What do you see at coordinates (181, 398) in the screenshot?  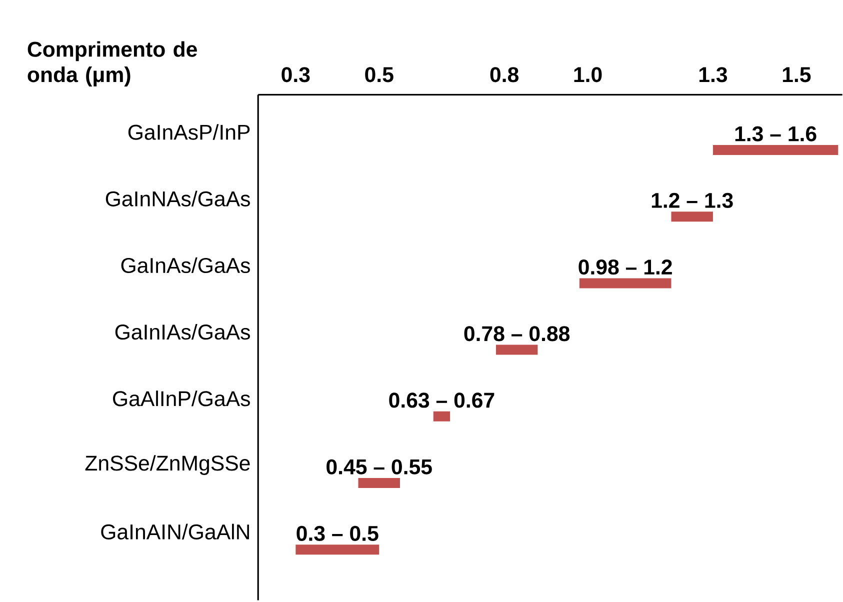 I see `y-tick-label: GaAlInP/GaAs` at bounding box center [181, 398].